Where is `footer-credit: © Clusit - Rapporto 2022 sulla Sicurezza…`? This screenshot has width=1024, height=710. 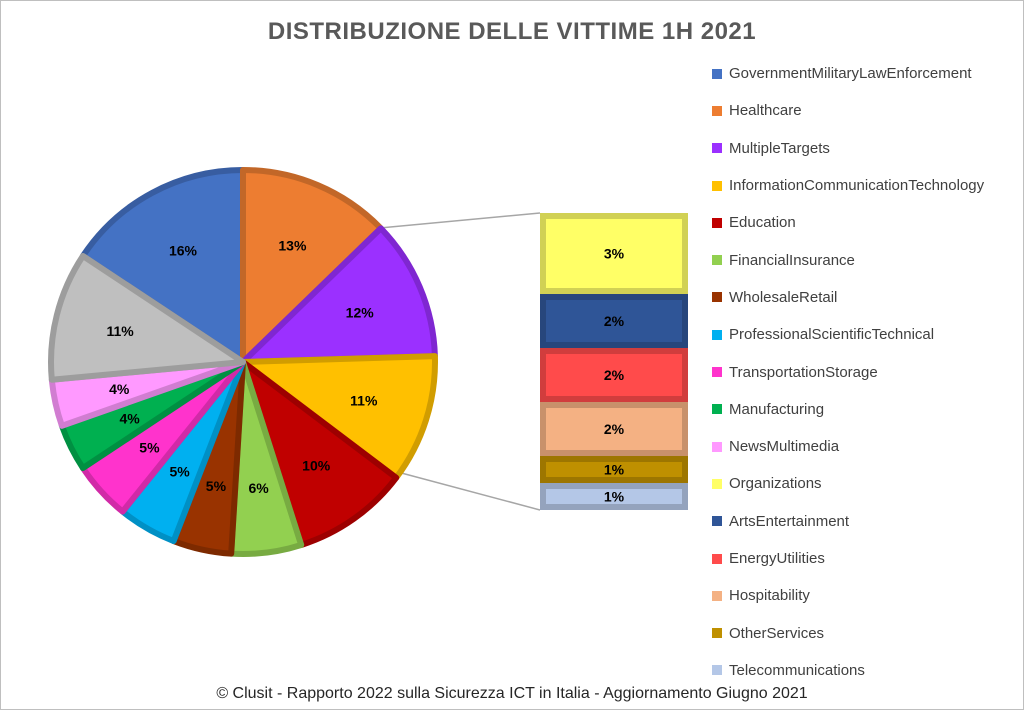
footer-credit: © Clusit - Rapporto 2022 sulla Sicurezza… is located at coordinates (512, 693).